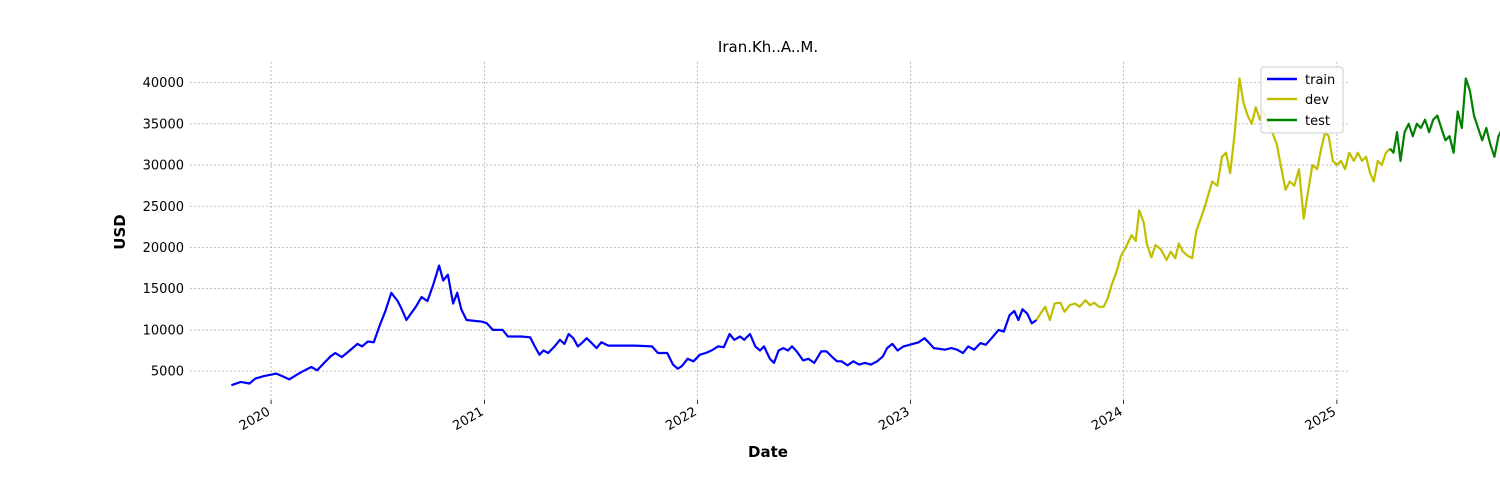  I want to click on legend-label-dev: dev, so click(1317, 100).